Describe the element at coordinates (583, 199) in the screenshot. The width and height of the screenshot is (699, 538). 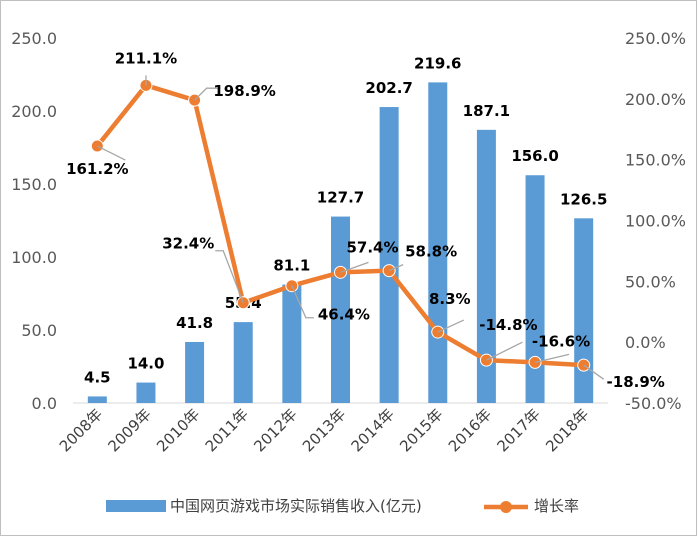
I see `bar-data-label: 126.5` at that location.